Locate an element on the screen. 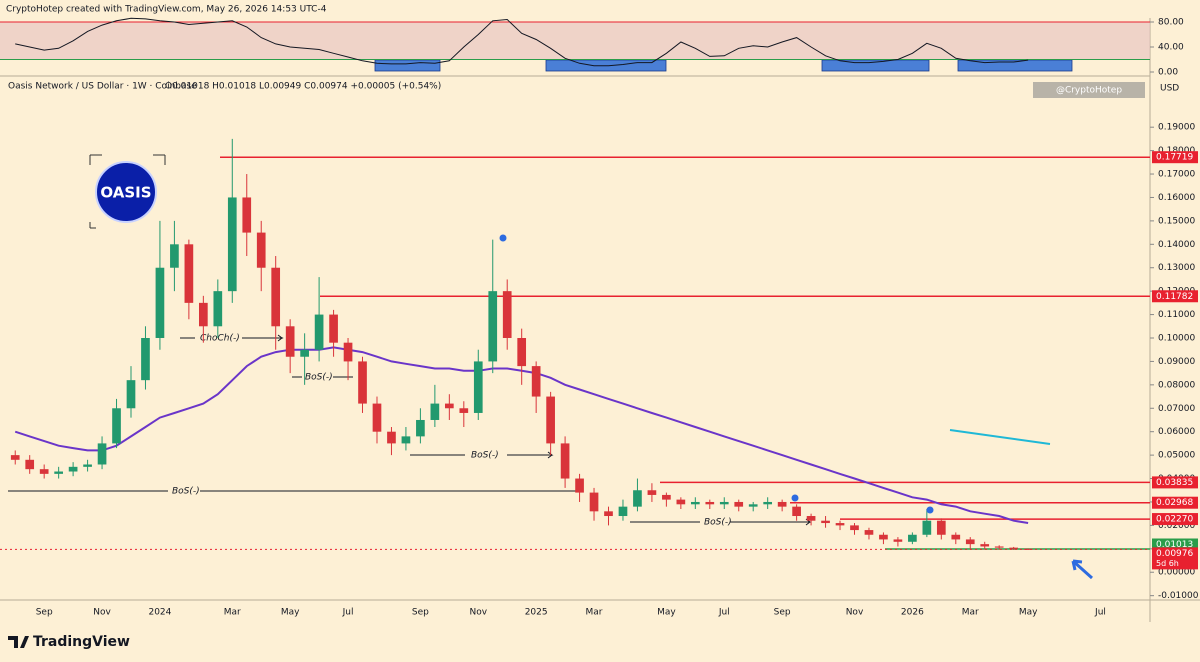 Image resolution: width=1200 pixels, height=662 pixels. watermark-box is located at coordinates (1089, 90).